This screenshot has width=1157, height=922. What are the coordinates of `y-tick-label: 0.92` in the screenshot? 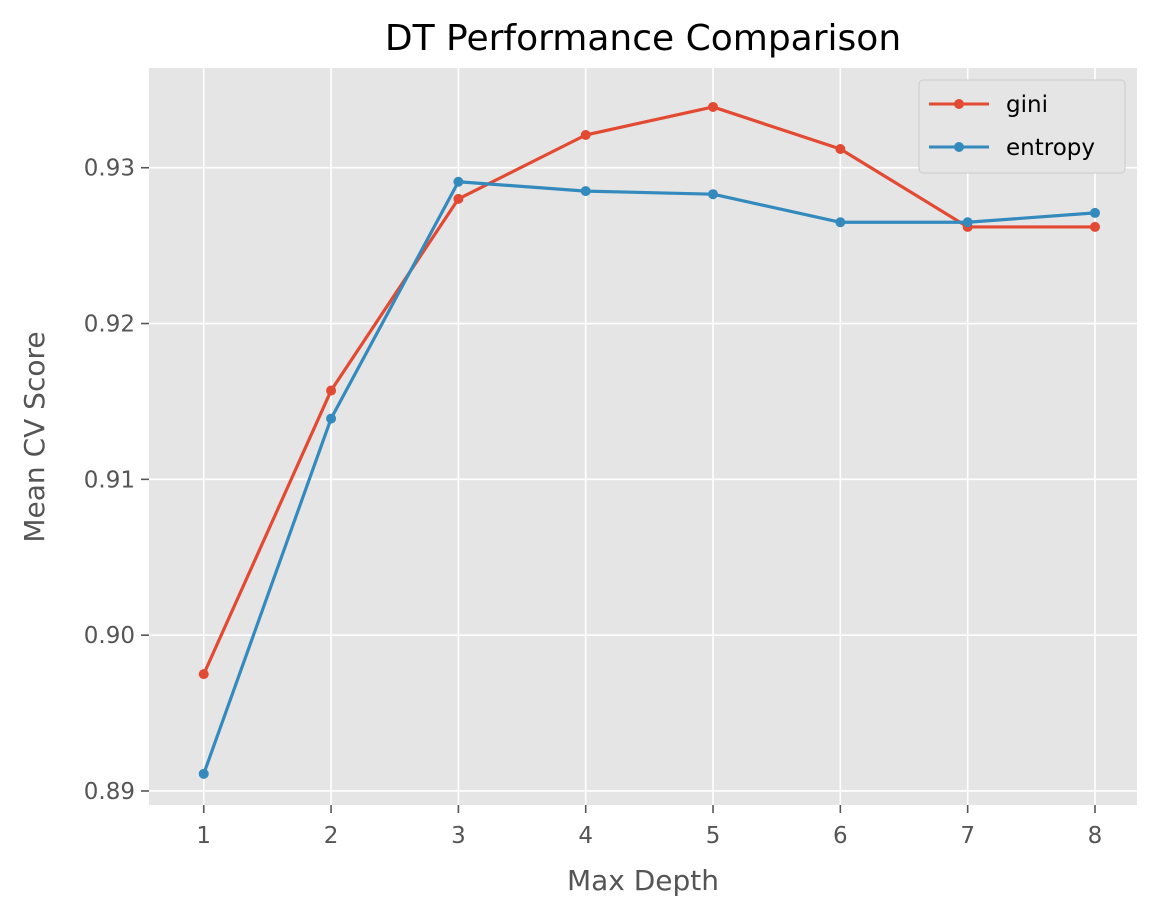 It's located at (109, 325).